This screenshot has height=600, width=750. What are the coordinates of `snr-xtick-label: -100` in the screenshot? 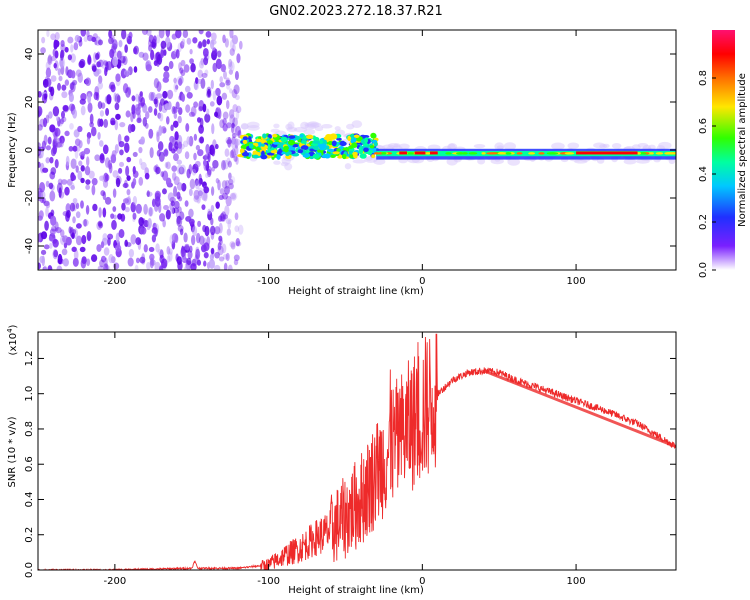 It's located at (268, 581).